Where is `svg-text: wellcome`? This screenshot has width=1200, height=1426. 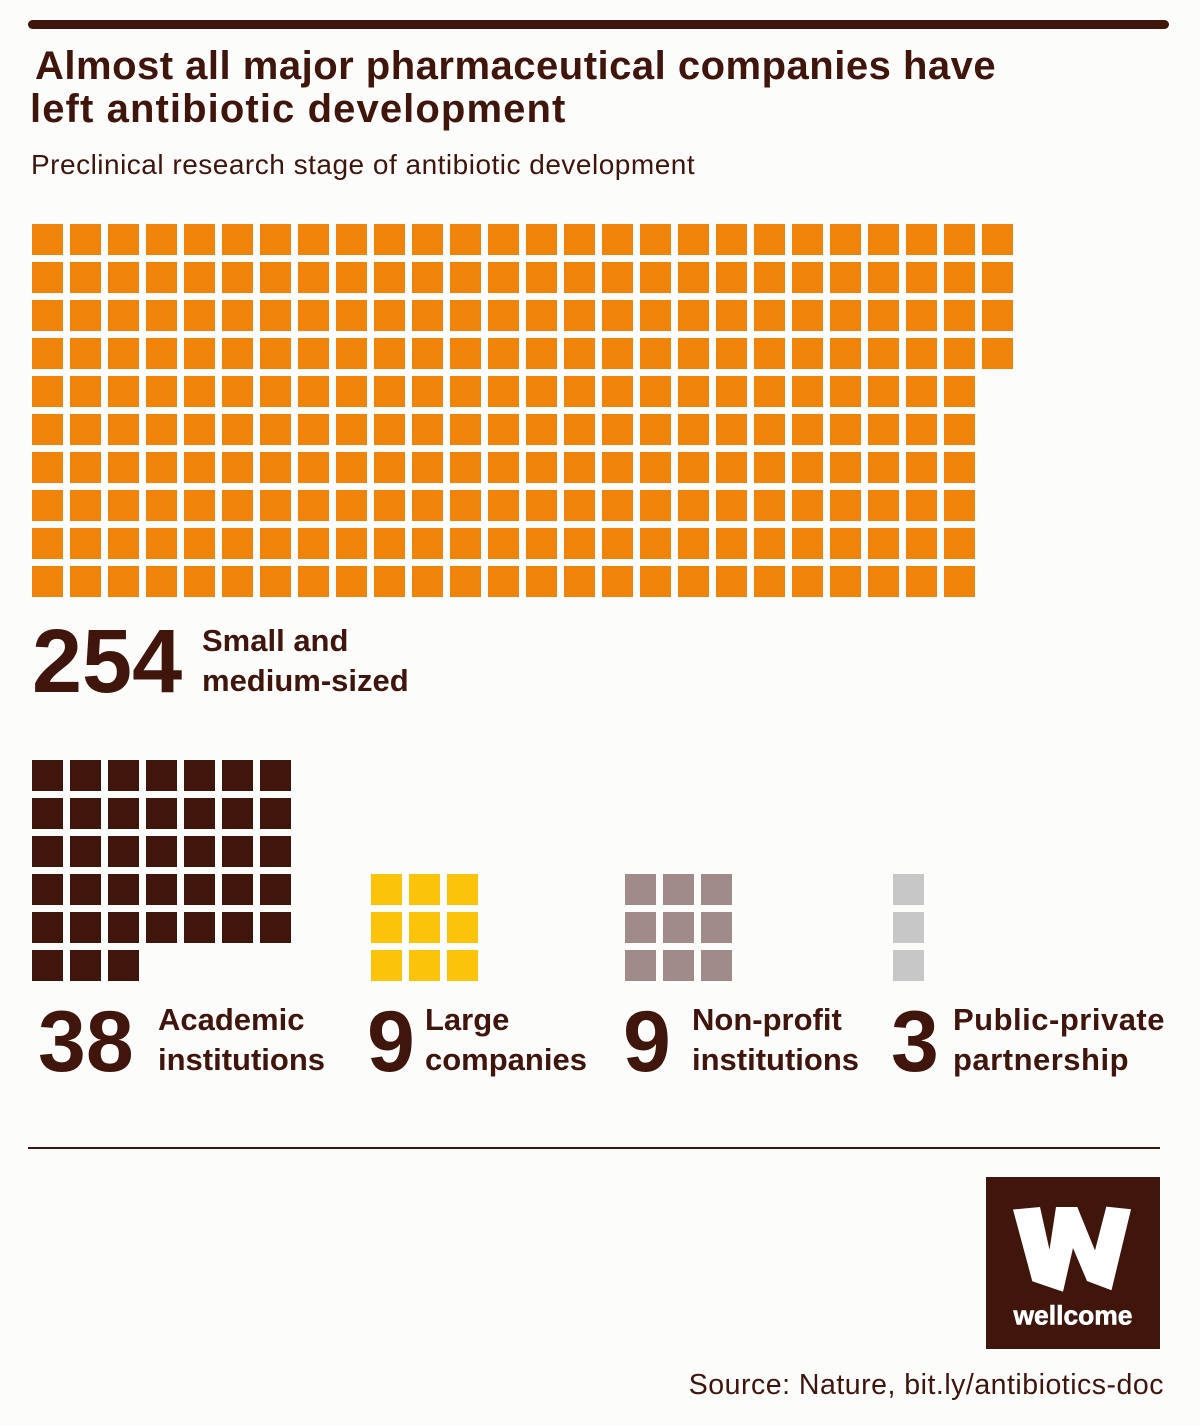
svg-text: wellcome is located at coordinates (1073, 1316).